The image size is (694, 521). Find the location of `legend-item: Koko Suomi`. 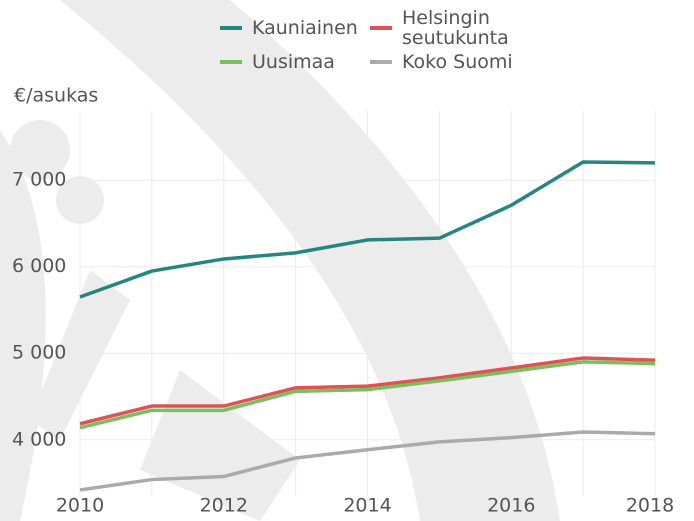

legend-item: Koko Suomi is located at coordinates (455, 62).